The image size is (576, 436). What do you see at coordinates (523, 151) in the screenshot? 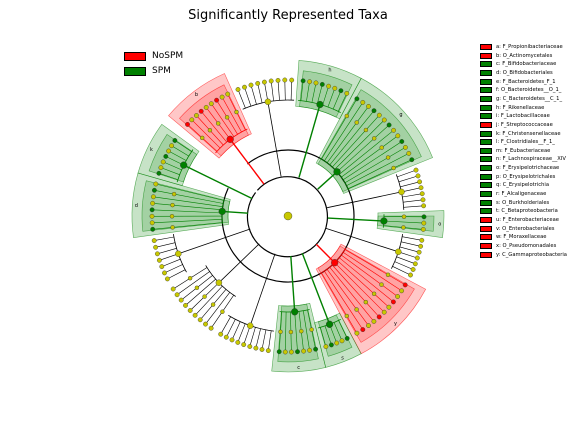
I see `taxa-key-label: m: F_Eubacteriaceae` at bounding box center [523, 151].